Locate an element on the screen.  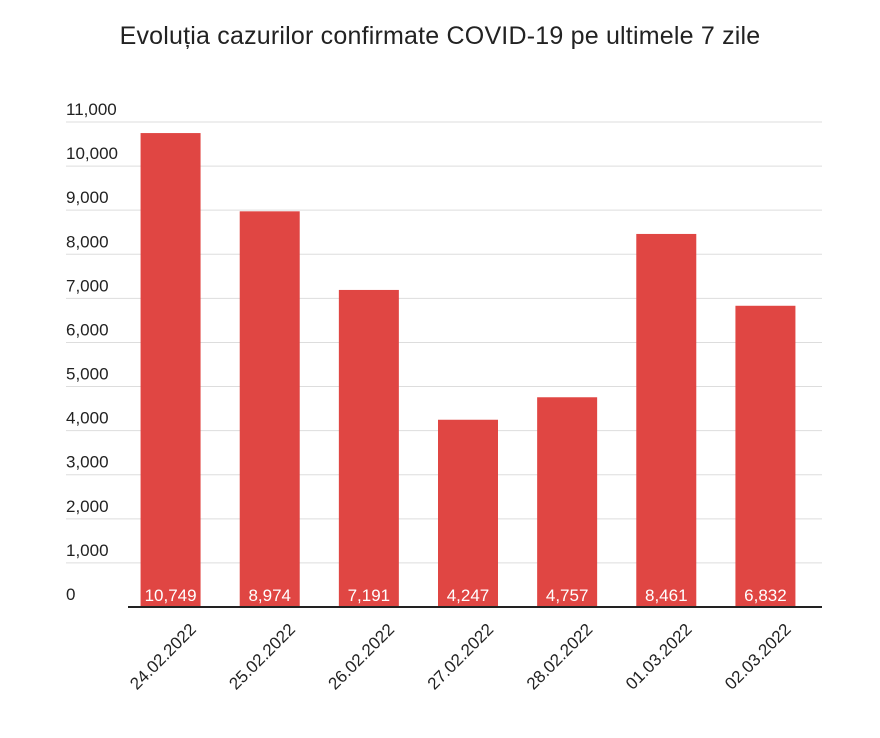
y-tick-label: 0 is located at coordinates (70, 594).